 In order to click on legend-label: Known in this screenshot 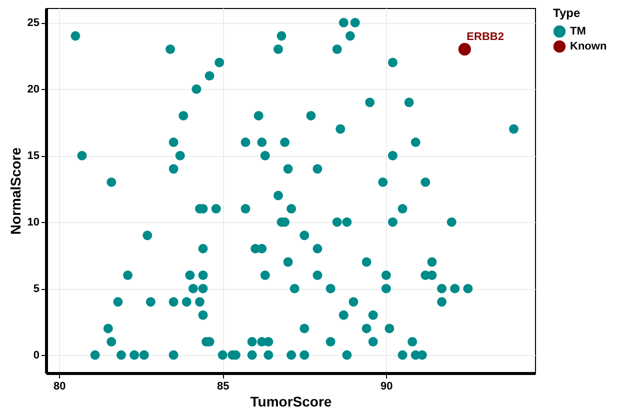, I will do `click(588, 46)`.